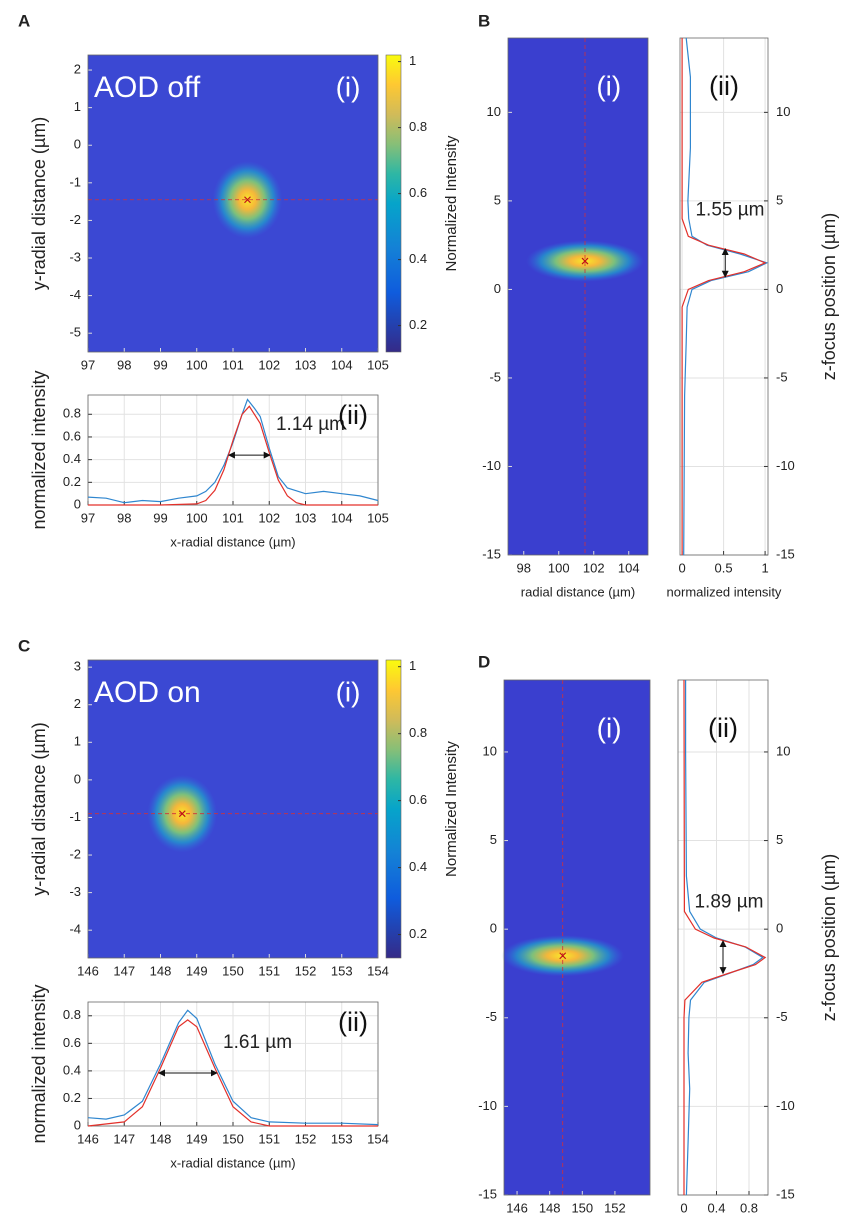 The width and height of the screenshot is (843, 1218). What do you see at coordinates (487, 1105) in the screenshot?
I see `y-tick-label: -10` at bounding box center [487, 1105].